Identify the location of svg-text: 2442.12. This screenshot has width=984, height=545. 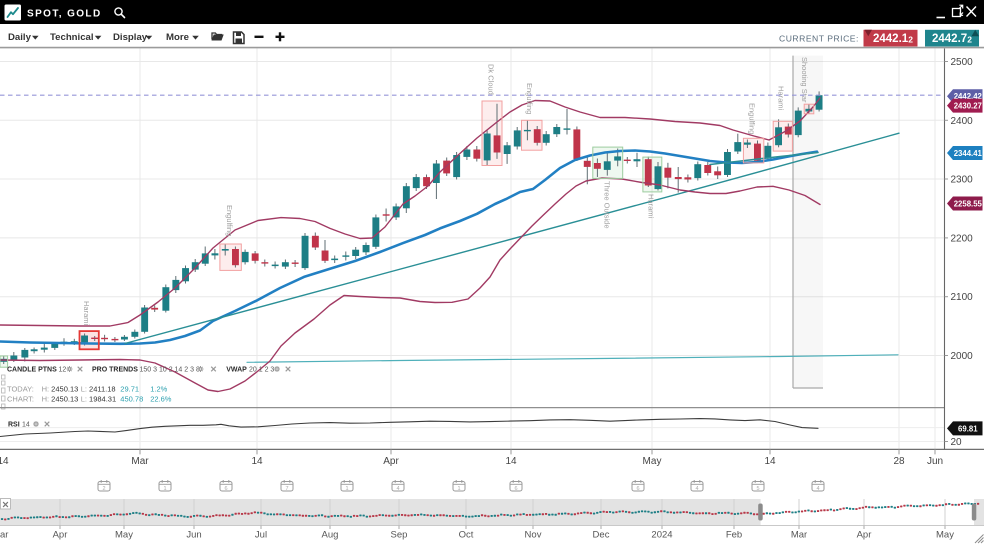
(893, 39).